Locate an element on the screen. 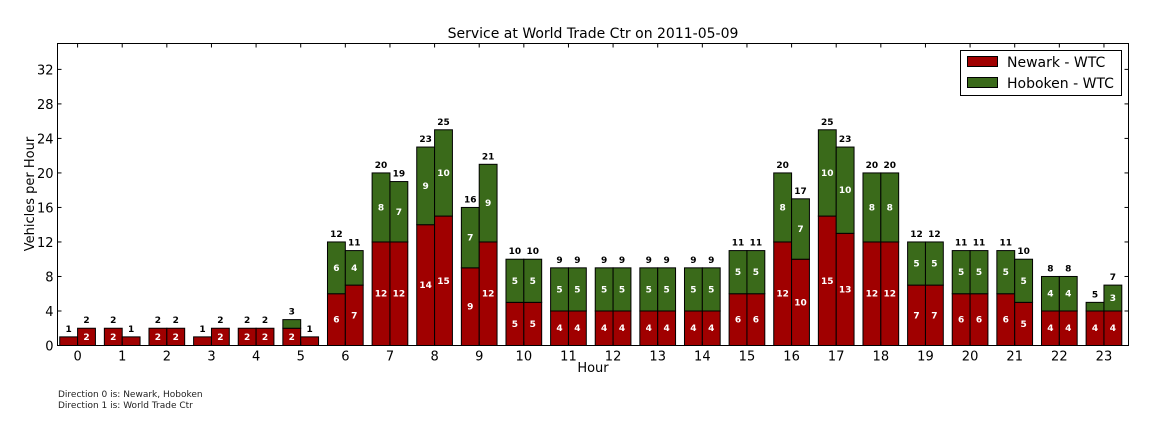 The height and width of the screenshot is (432, 1152). x-tick-label: 5 is located at coordinates (301, 357).